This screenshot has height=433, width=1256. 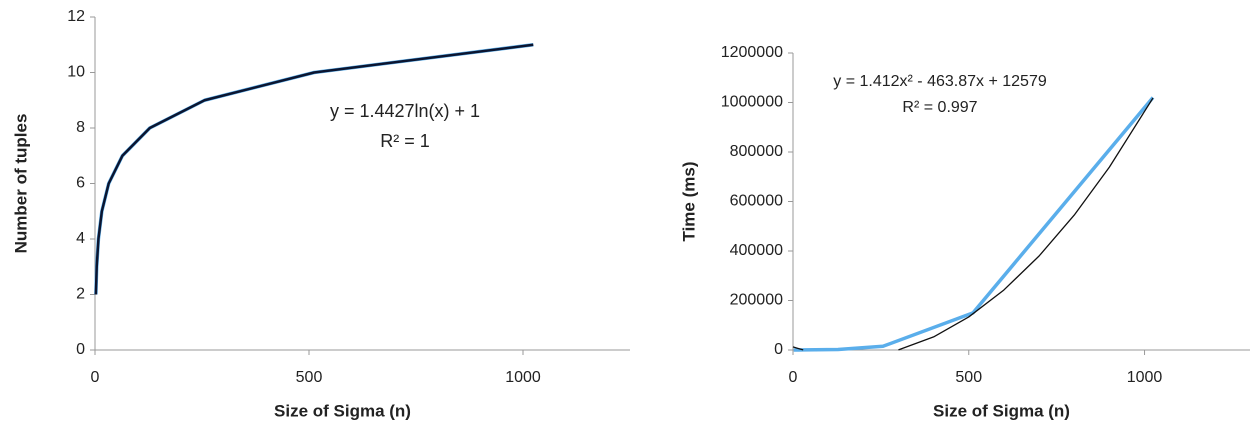 I want to click on y-tick-label: 1000000, so click(x=752, y=102).